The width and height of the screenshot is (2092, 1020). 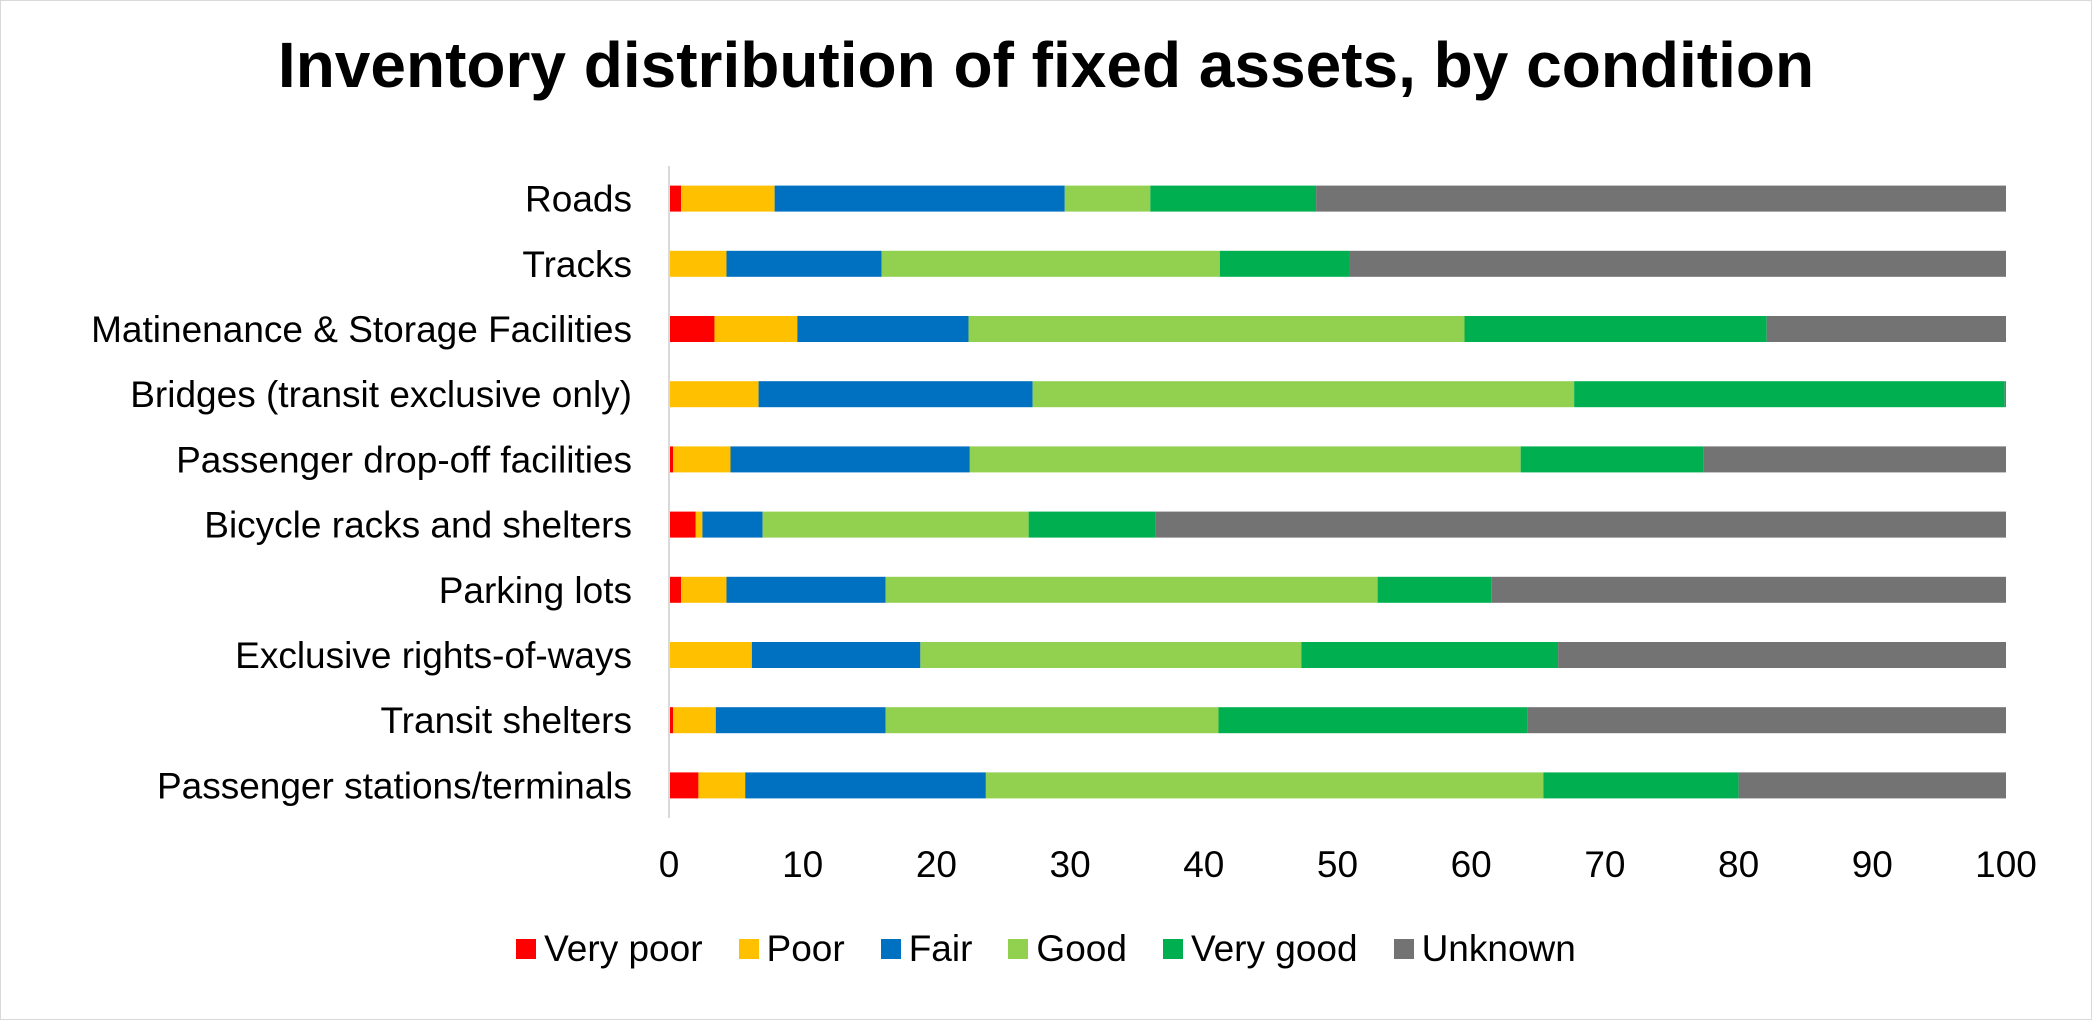 I want to click on legend-item: Poor, so click(x=791, y=949).